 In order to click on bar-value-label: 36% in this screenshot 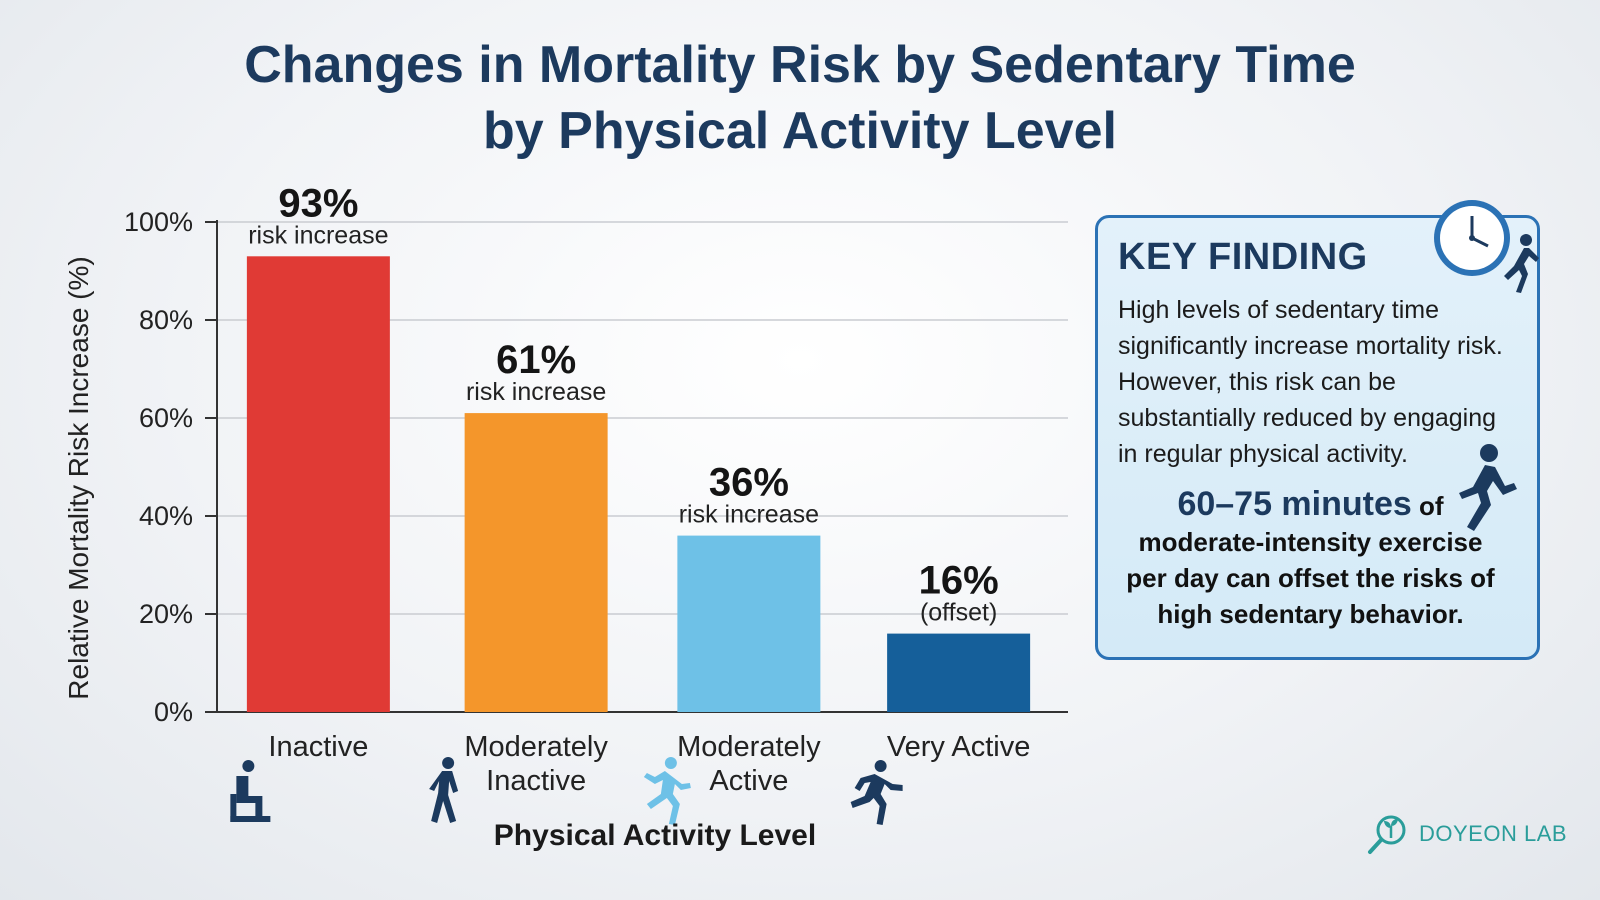, I will do `click(749, 483)`.